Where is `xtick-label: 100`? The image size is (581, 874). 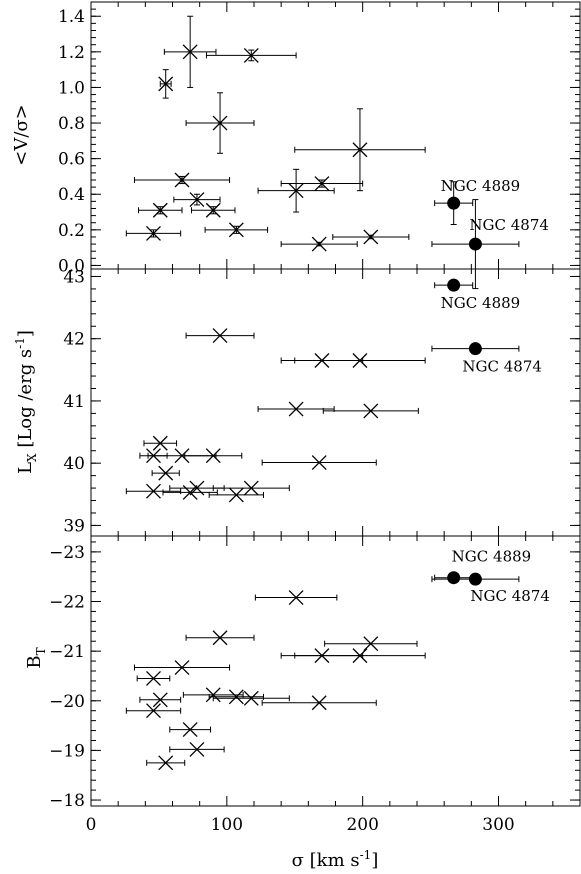 xtick-label: 100 is located at coordinates (227, 825).